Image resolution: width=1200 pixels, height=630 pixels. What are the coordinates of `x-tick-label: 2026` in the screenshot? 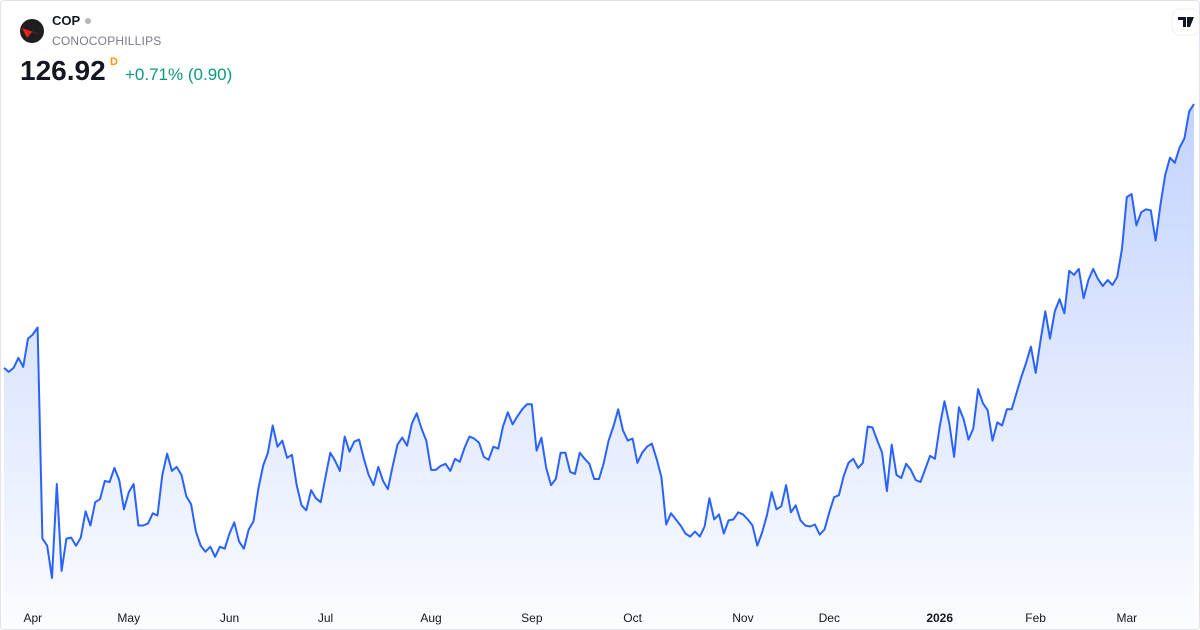 It's located at (939, 618).